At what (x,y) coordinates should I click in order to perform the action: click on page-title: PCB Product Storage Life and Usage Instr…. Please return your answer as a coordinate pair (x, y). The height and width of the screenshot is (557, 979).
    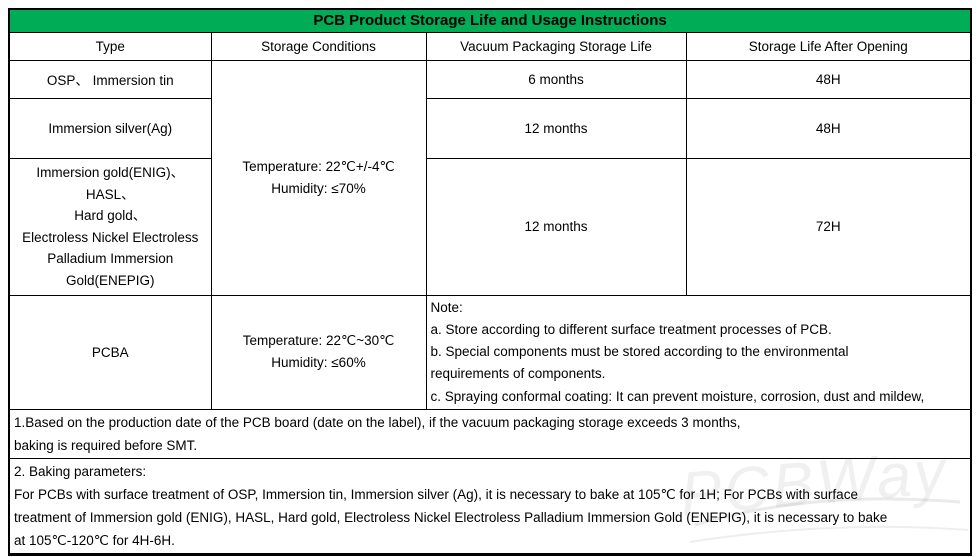
    Looking at the image, I should click on (490, 20).